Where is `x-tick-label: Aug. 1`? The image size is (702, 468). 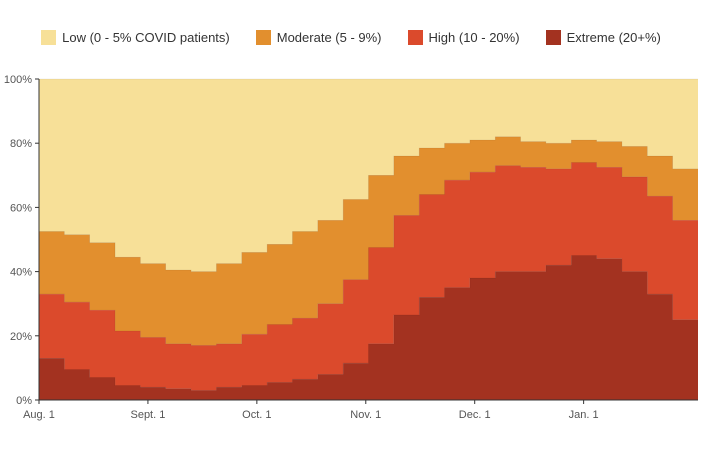
x-tick-label: Aug. 1 is located at coordinates (39, 415).